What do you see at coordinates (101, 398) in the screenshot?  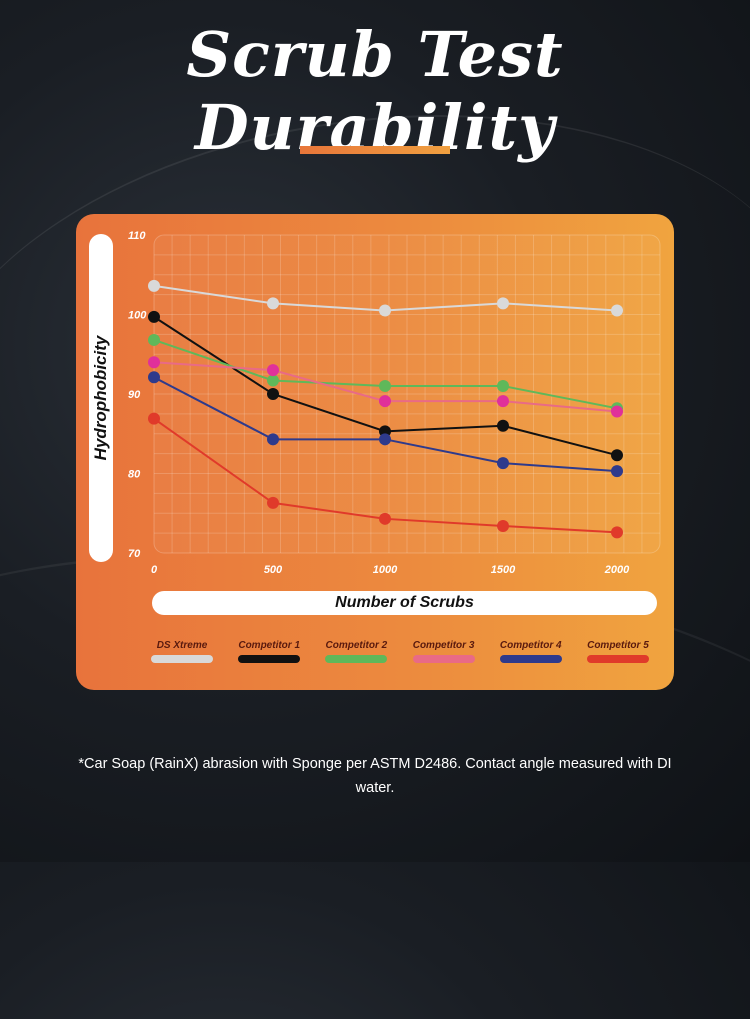 I see `y-axis-label-pill` at bounding box center [101, 398].